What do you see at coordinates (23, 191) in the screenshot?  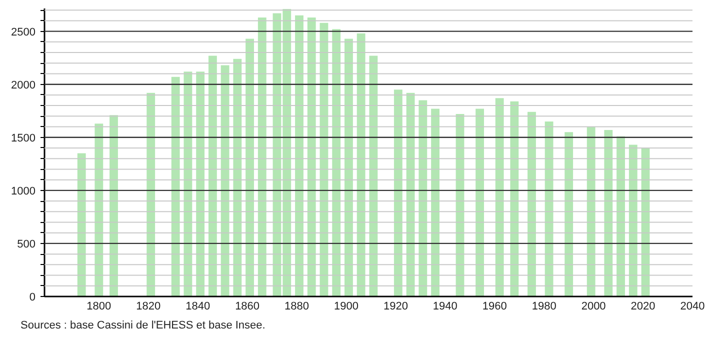 I see `y-tick-label: 1000` at bounding box center [23, 191].